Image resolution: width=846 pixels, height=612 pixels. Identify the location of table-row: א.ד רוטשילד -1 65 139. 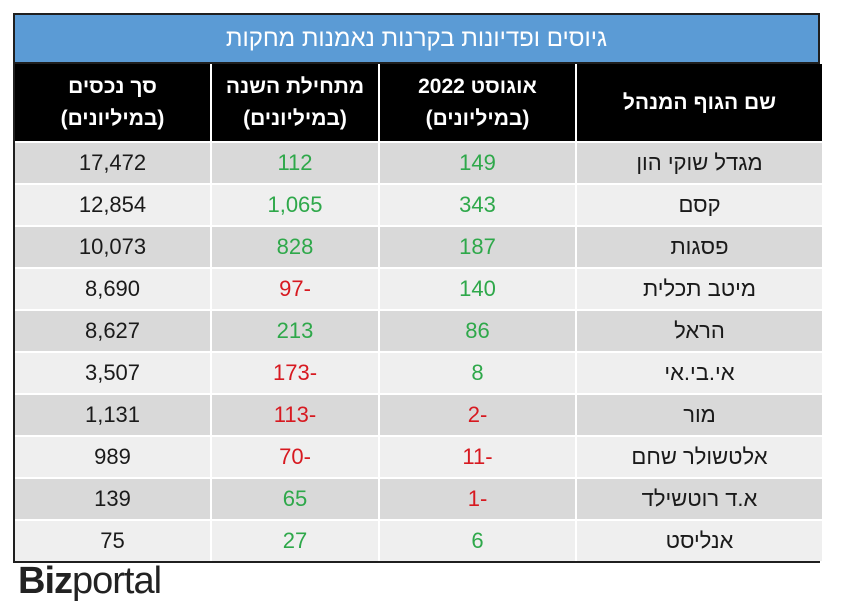
(418, 498).